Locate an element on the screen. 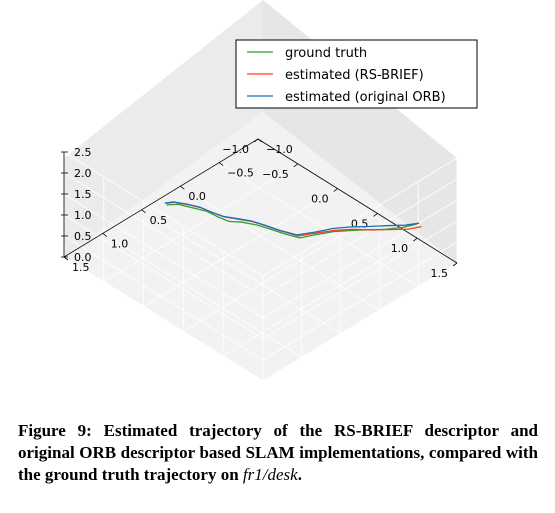 This screenshot has width=555, height=513. y-tick-label: 1.5 is located at coordinates (81, 267).